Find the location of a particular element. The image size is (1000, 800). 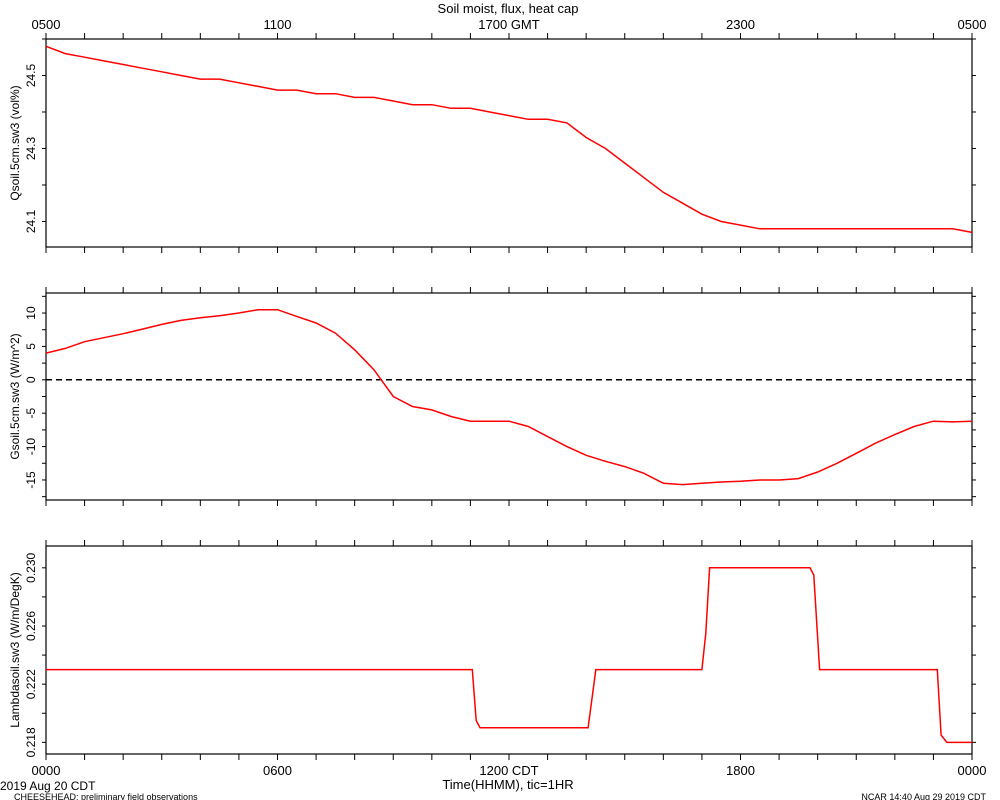

bottom-time-axis: 0000 0600 1200 CDT 1800 0000 is located at coordinates (509, 770).